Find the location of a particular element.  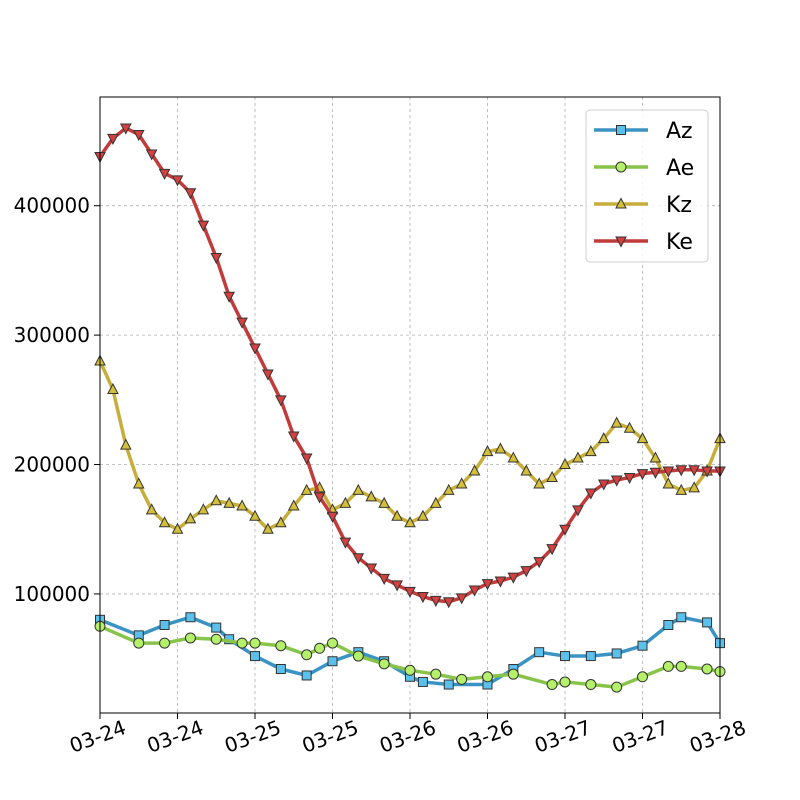

x-tick-label: 03-28 is located at coordinates (717, 736).